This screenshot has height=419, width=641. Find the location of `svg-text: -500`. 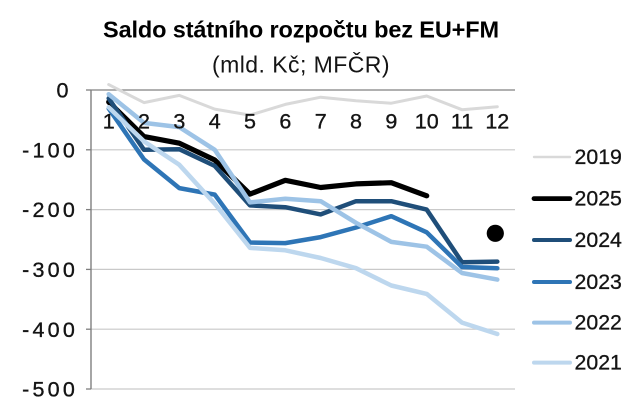

svg-text: -500 is located at coordinates (50, 390).